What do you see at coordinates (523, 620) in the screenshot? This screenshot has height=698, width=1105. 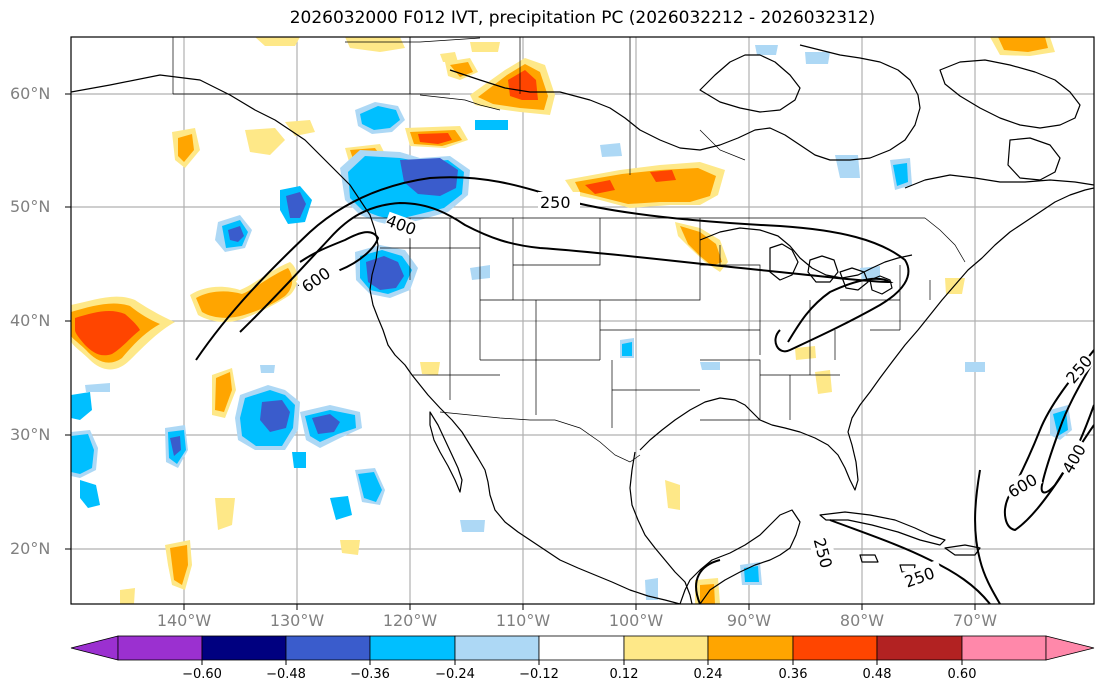 I see `lon-label-110w: 110°W` at bounding box center [523, 620].